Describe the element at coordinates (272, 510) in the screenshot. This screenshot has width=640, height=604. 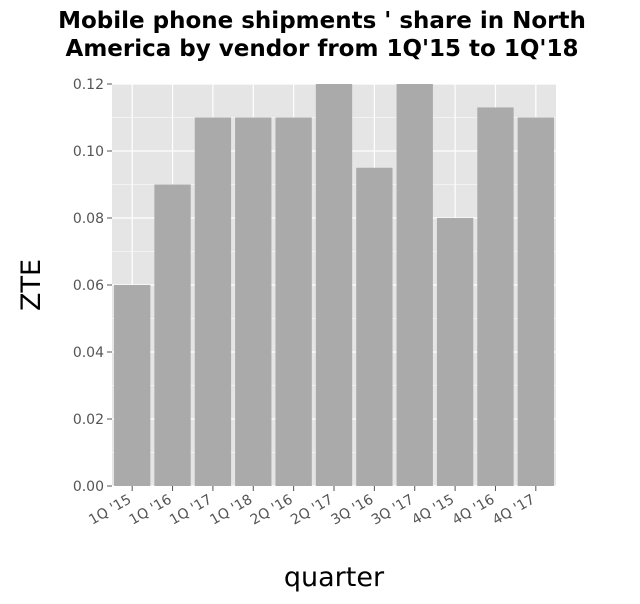
I see `x-tick-label: 2Q '16` at that location.